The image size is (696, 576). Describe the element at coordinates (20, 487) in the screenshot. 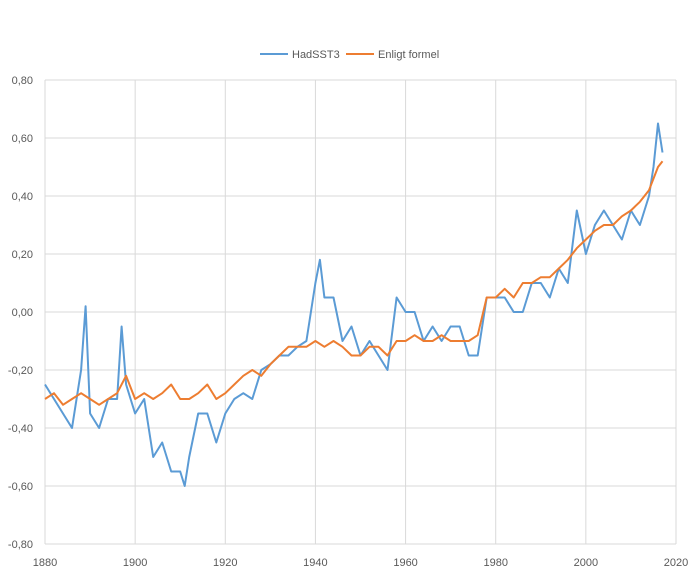

I see `y-tick-label: -0,60` at that location.